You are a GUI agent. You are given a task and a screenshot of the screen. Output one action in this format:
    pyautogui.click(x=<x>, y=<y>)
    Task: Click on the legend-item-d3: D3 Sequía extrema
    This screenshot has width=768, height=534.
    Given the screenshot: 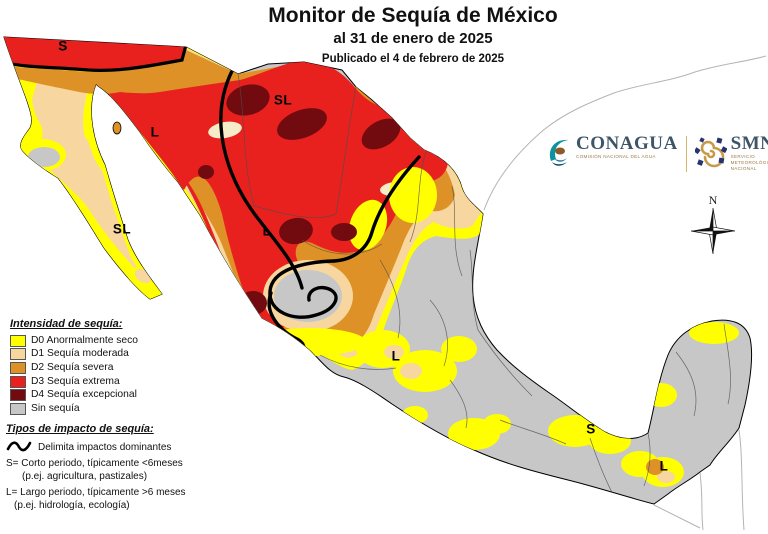 What is the action you would take?
    pyautogui.click(x=100, y=382)
    